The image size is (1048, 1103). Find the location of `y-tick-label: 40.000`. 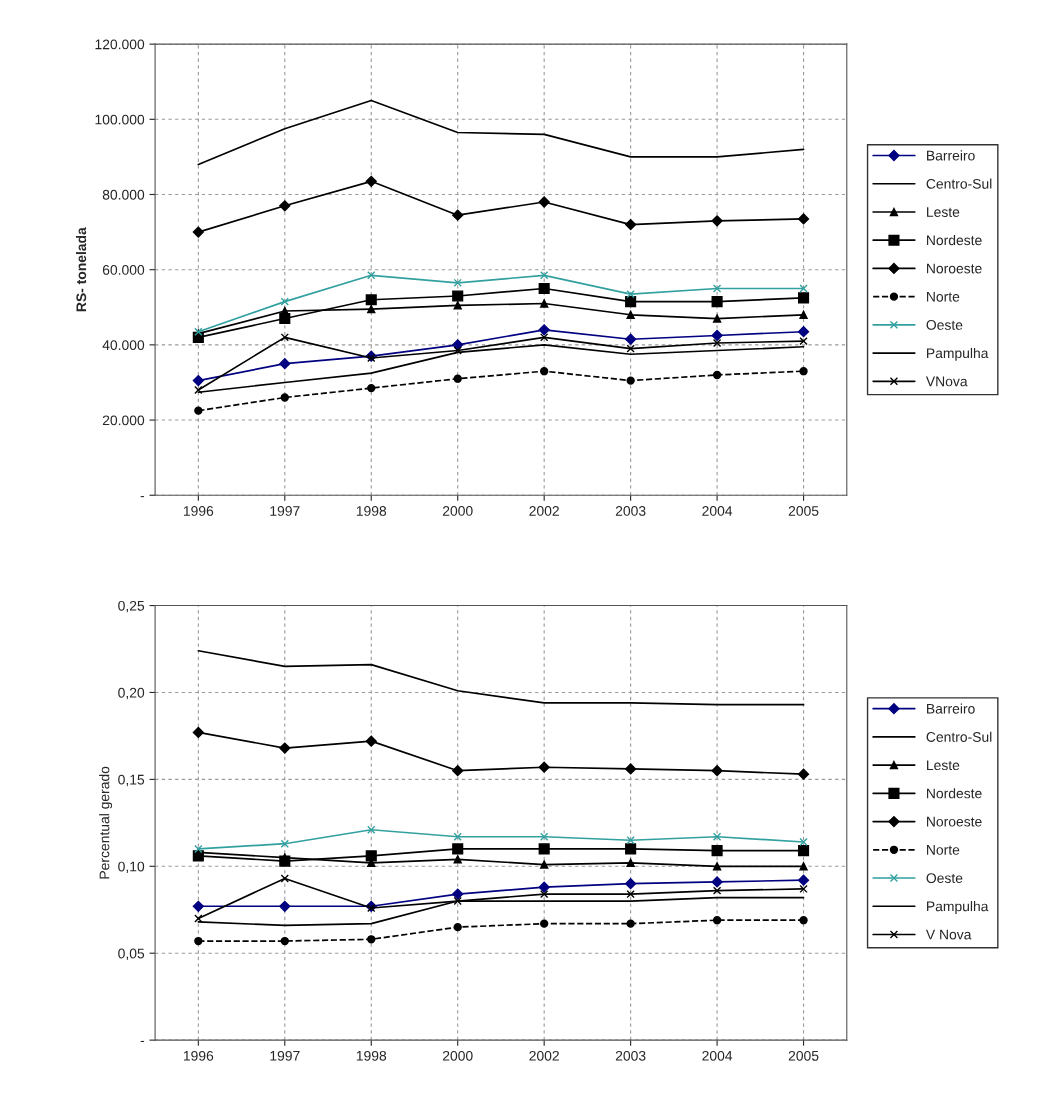

y-tick-label: 40.000 is located at coordinates (123, 345).